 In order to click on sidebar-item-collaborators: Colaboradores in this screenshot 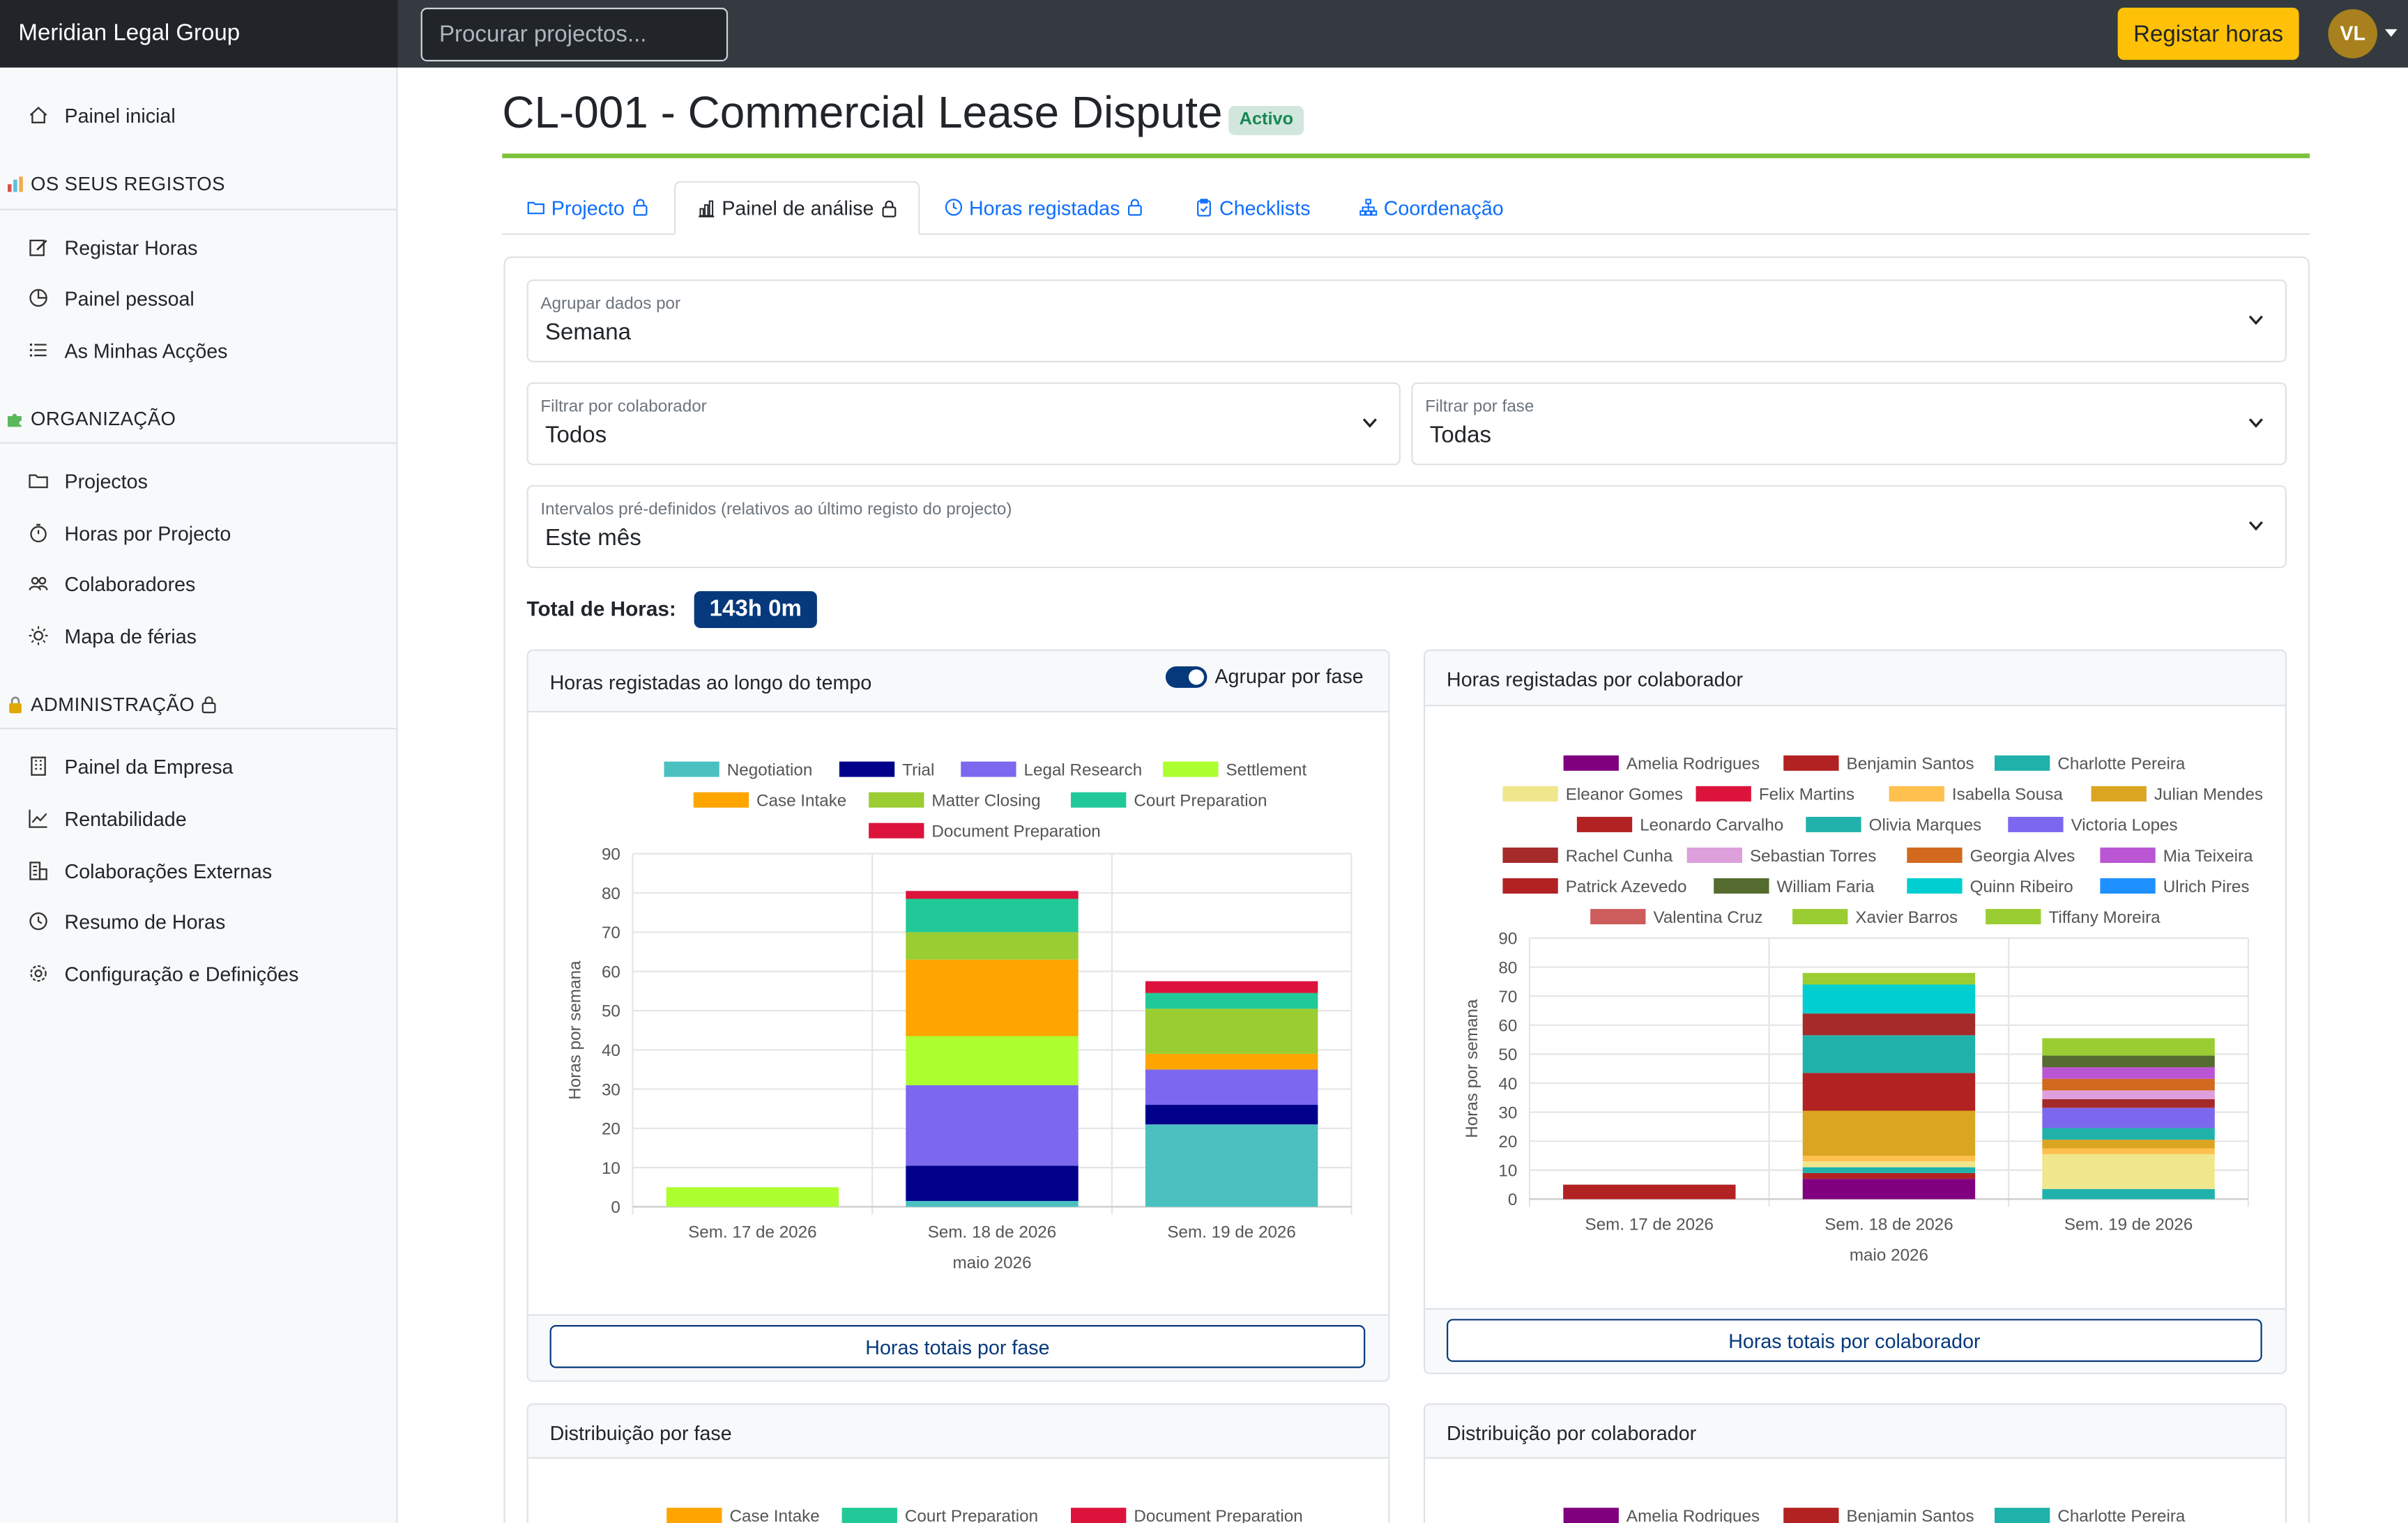, I will do `click(110, 583)`.